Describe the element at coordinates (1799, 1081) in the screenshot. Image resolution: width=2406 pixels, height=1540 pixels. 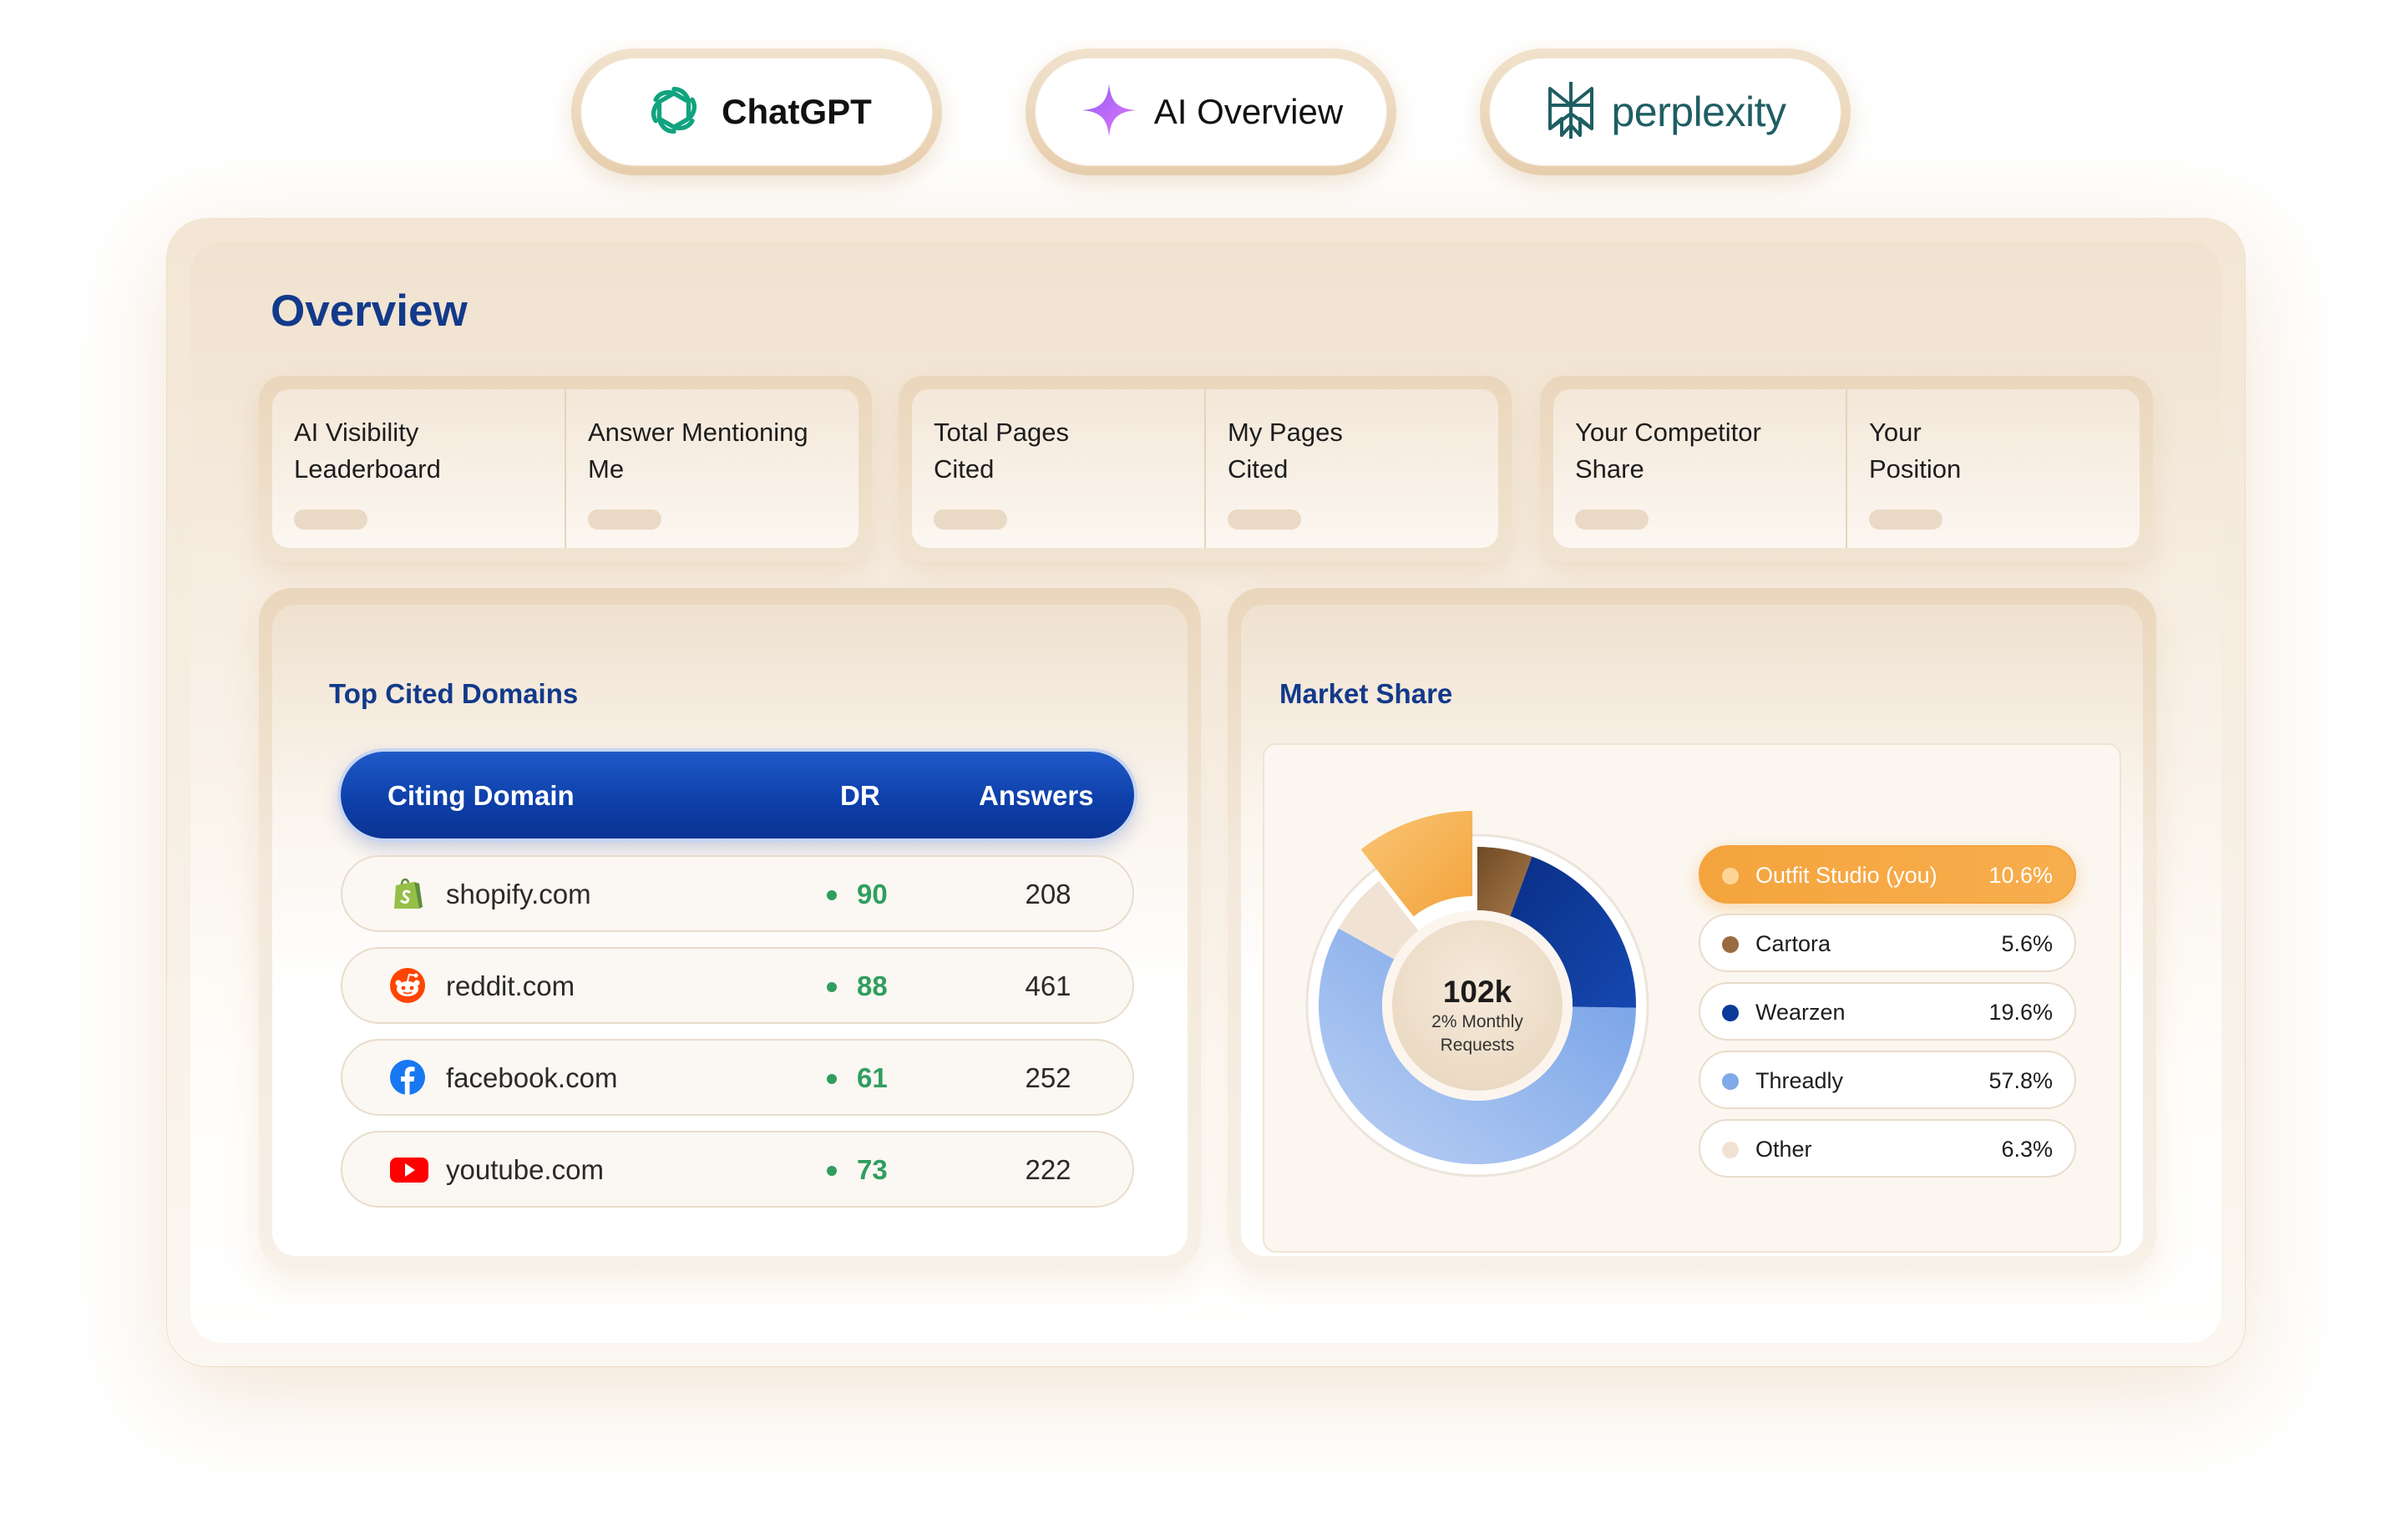
I see `legend-label: Threadly` at that location.